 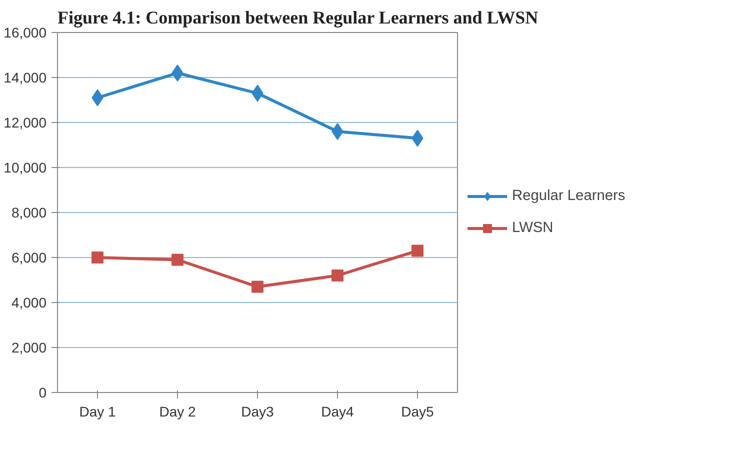 I want to click on y-tick-label: 8,000, so click(x=29, y=212).